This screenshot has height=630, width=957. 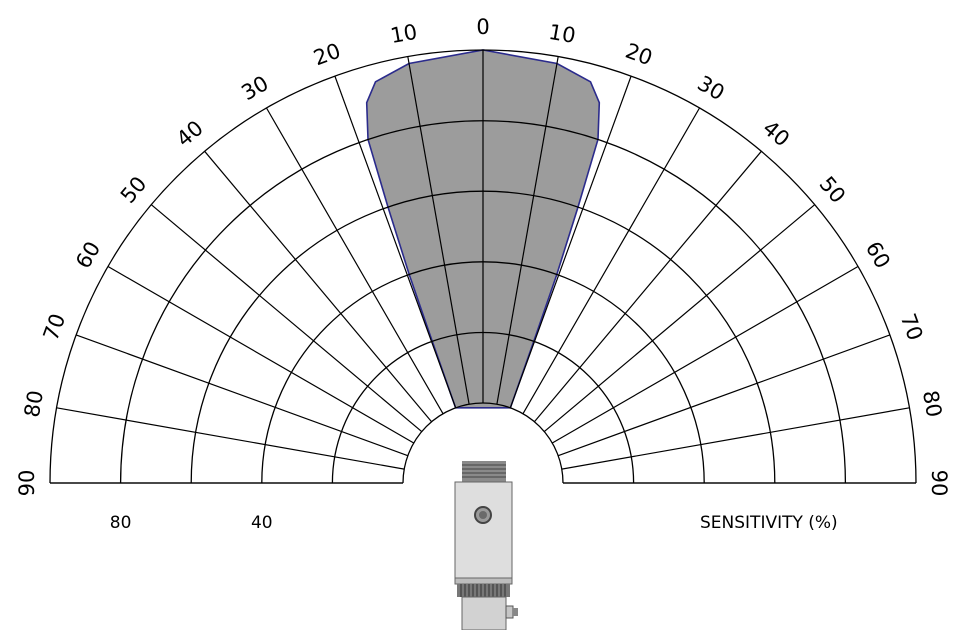 I want to click on radial-tick-labels: 80 40, so click(x=191, y=523).